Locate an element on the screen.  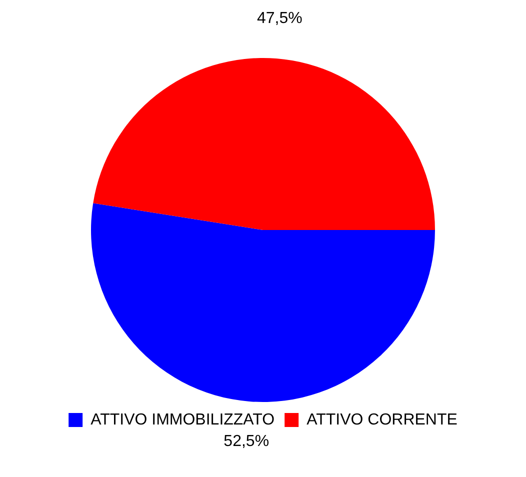
data-label: 47,5% is located at coordinates (279, 19).